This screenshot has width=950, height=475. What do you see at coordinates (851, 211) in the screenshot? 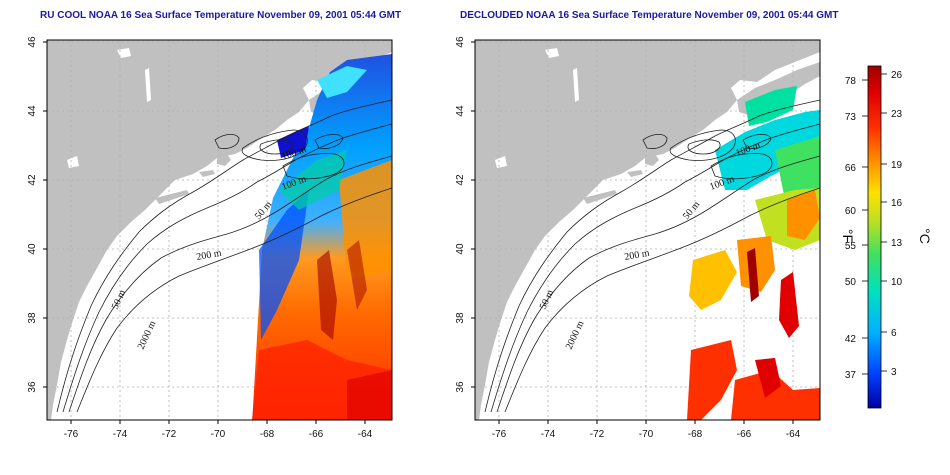
I see `colorbar-f-tick: 60` at bounding box center [851, 211].